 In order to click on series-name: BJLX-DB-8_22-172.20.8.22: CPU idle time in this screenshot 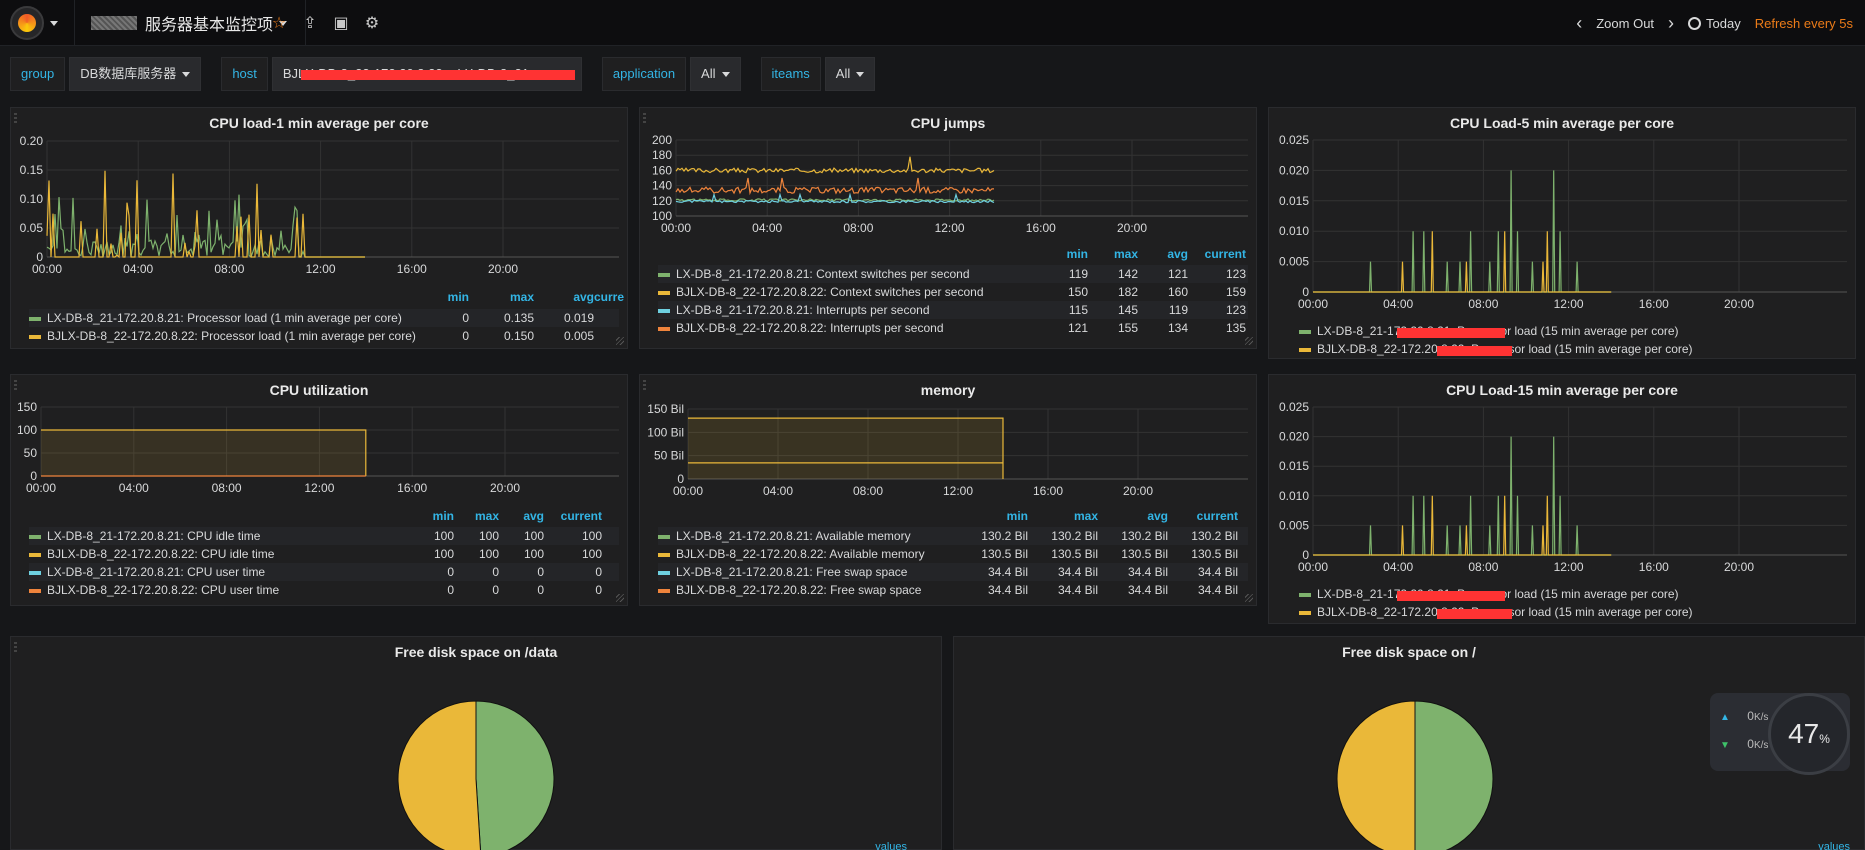, I will do `click(160, 554)`.